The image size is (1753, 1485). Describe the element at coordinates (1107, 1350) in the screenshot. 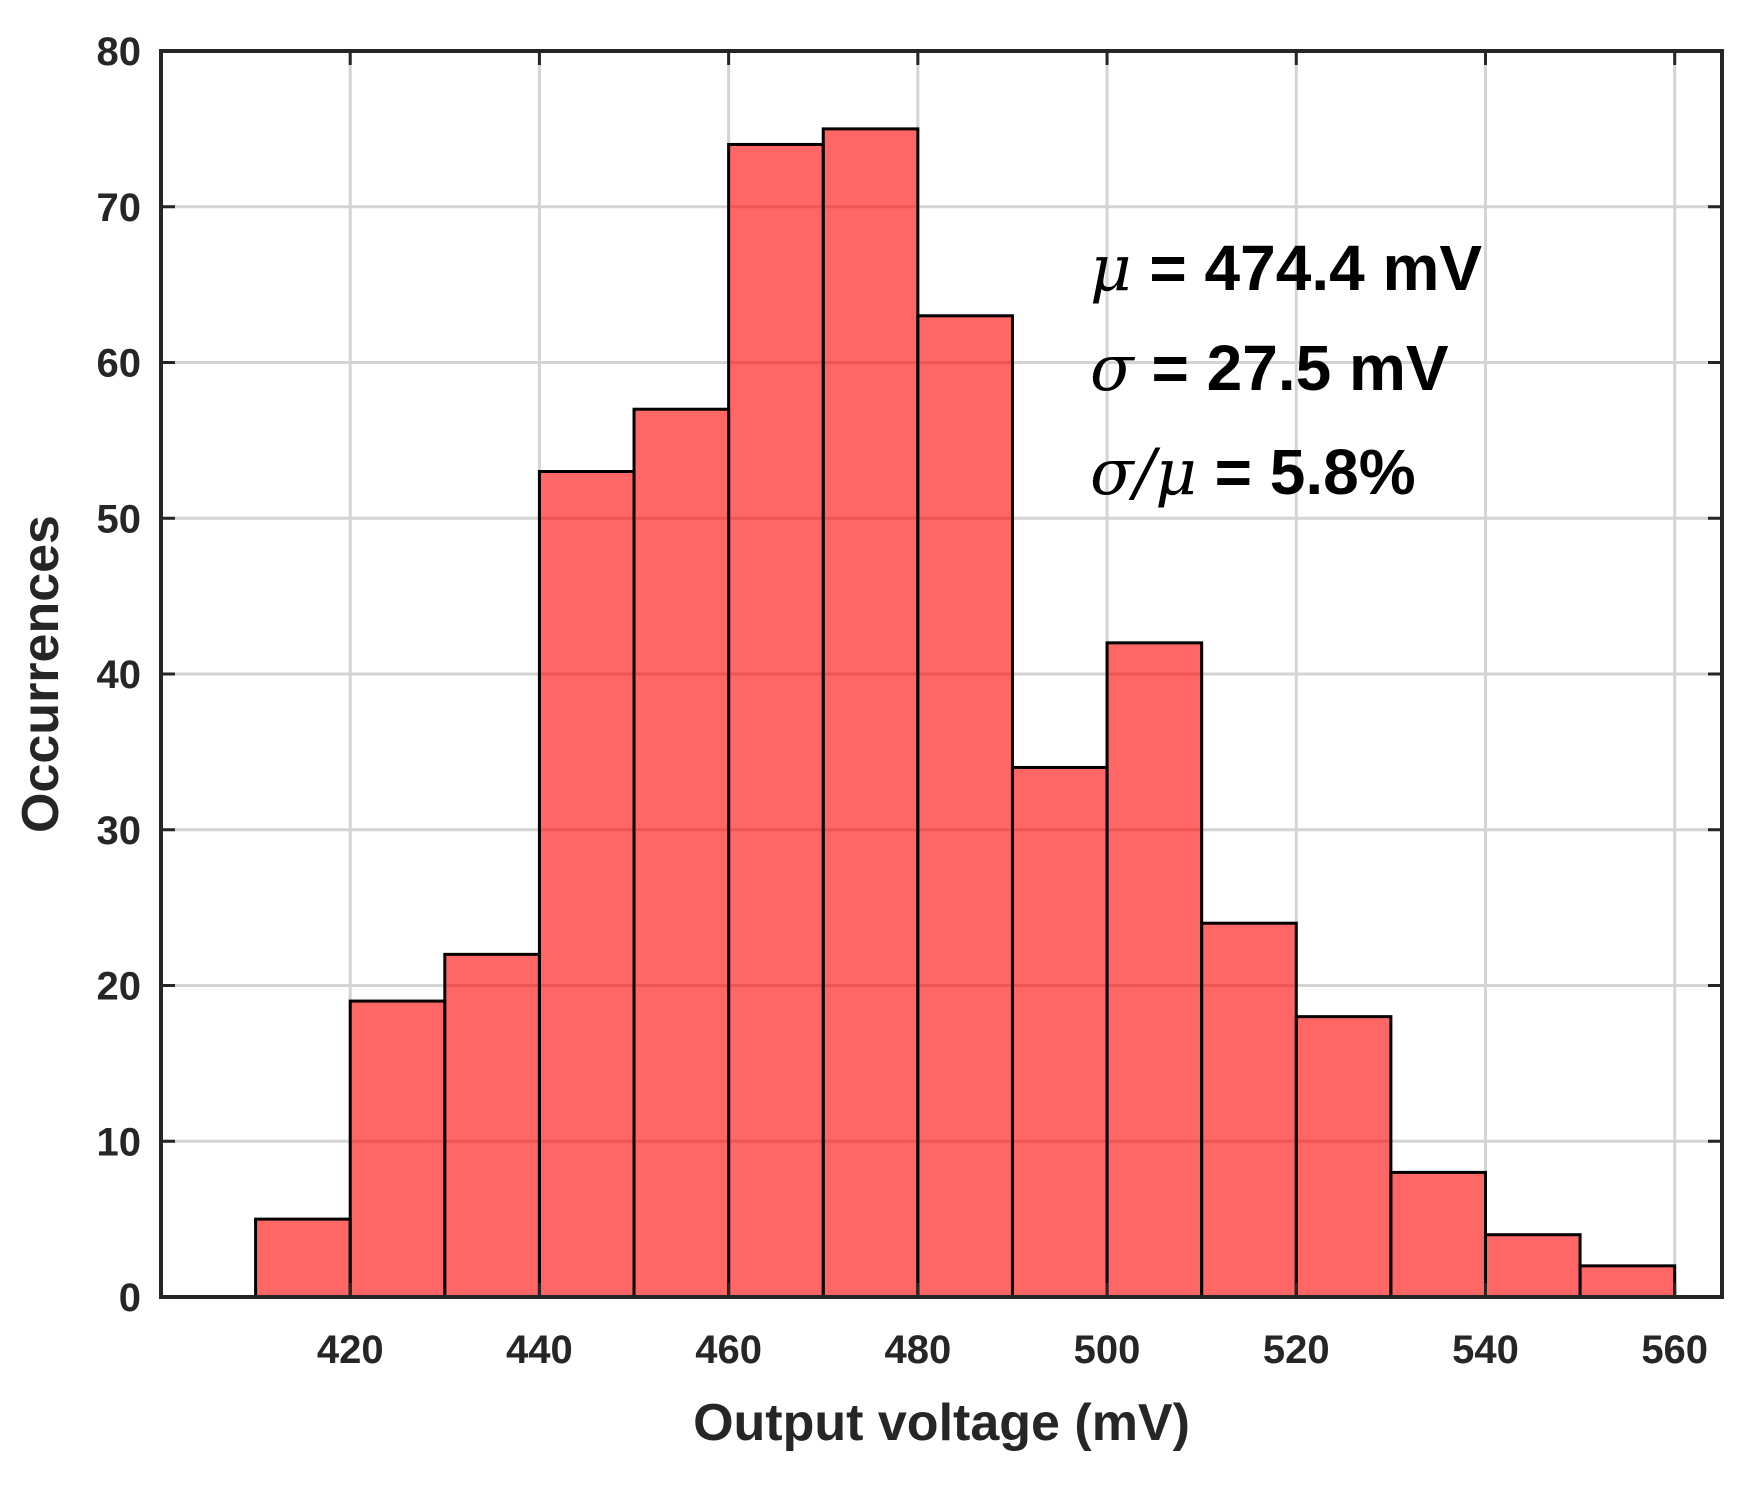

I see `x-tick-label: 500` at that location.